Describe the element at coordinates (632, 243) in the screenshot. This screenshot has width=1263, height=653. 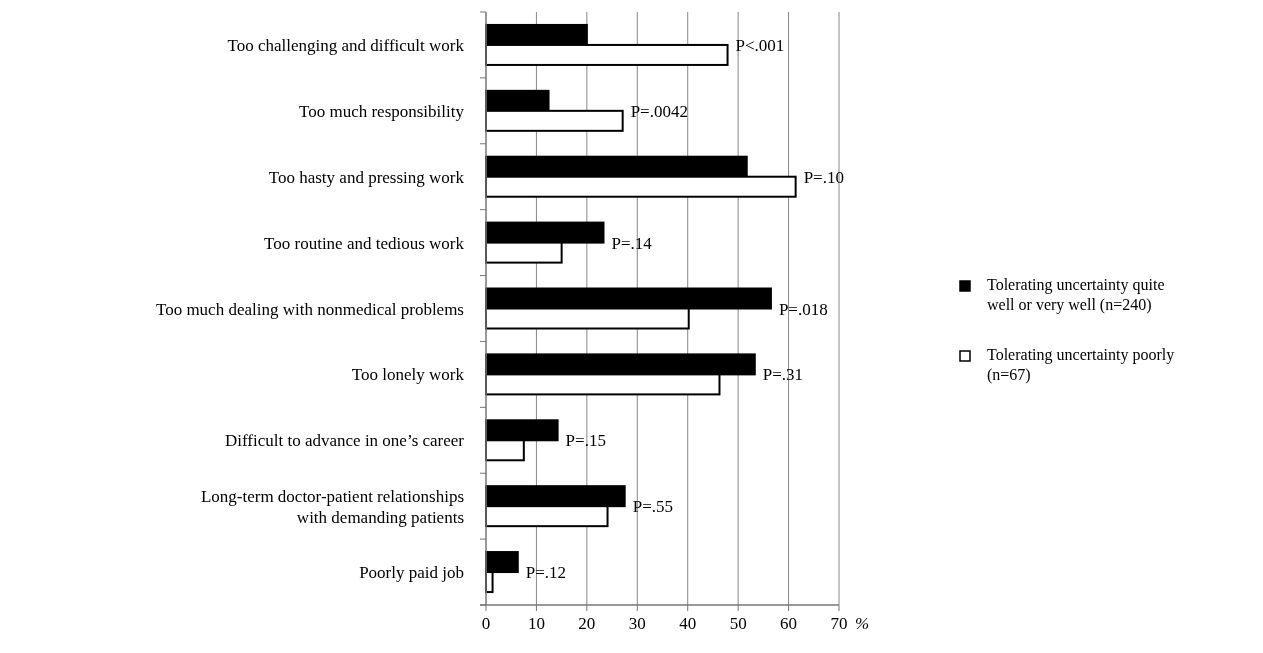
I see `annotation: P=.14` at that location.